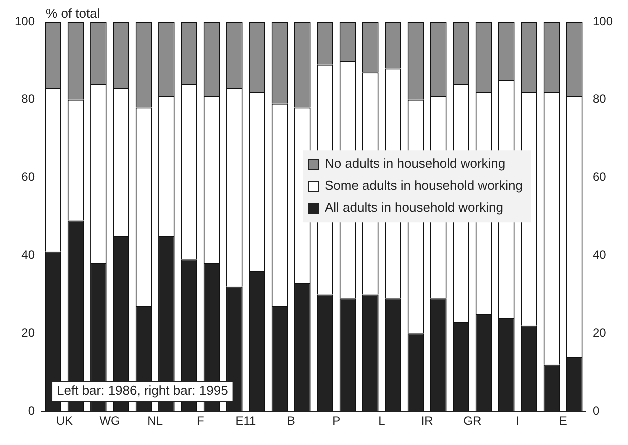  Describe the element at coordinates (200, 421) in the screenshot. I see `x-tick-label: F` at that location.